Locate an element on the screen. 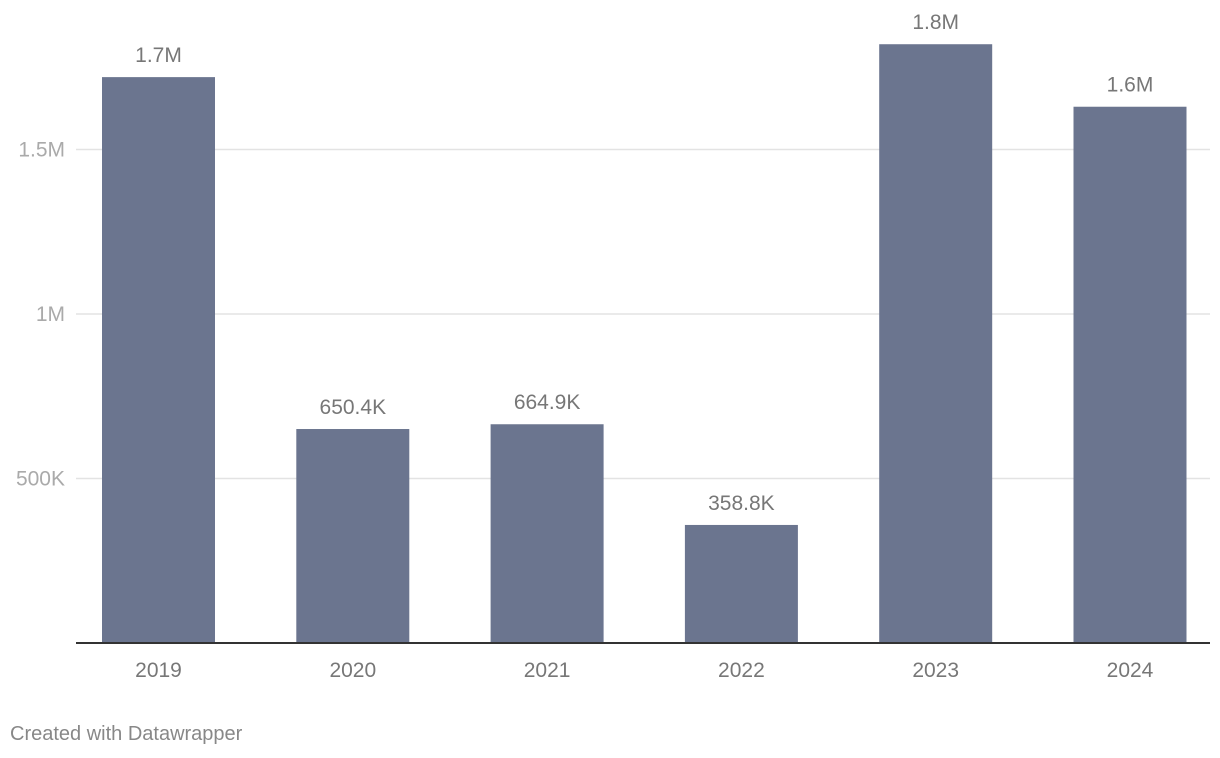  x-tick-label: 2020 is located at coordinates (352, 670).